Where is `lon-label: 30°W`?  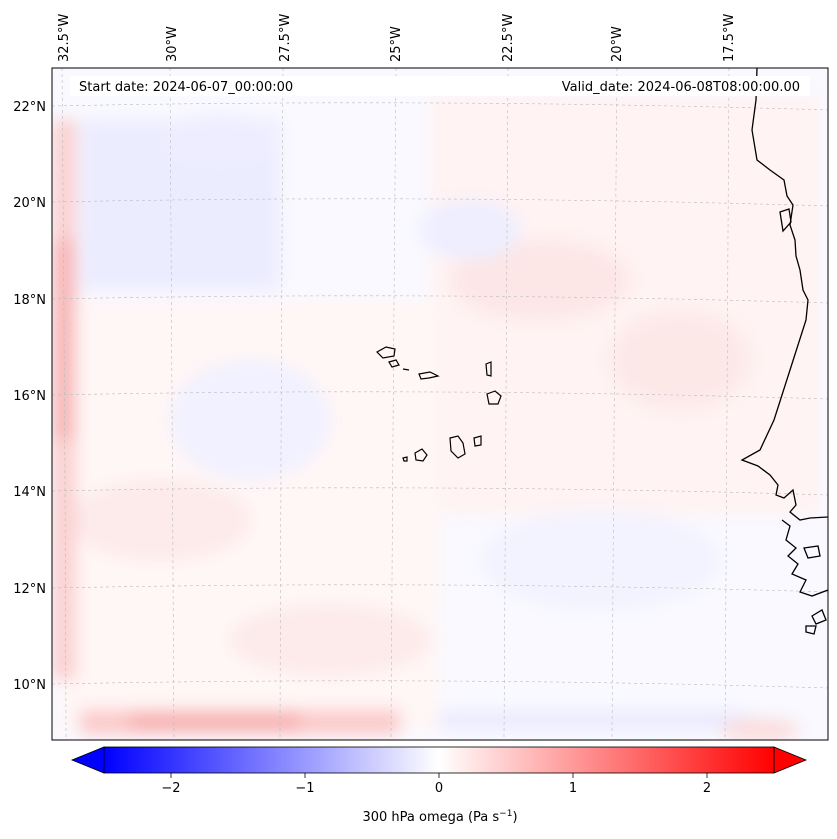 lon-label: 30°W is located at coordinates (172, 44).